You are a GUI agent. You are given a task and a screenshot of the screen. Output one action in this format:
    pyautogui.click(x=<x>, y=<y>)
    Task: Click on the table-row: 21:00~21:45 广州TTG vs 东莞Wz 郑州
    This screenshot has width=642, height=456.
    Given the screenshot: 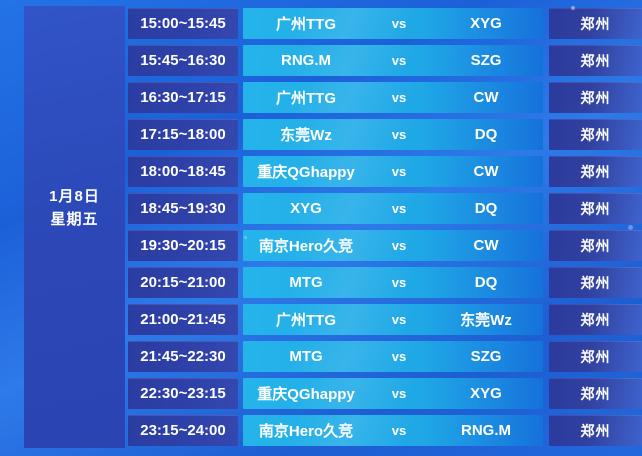 What is the action you would take?
    pyautogui.click(x=385, y=319)
    